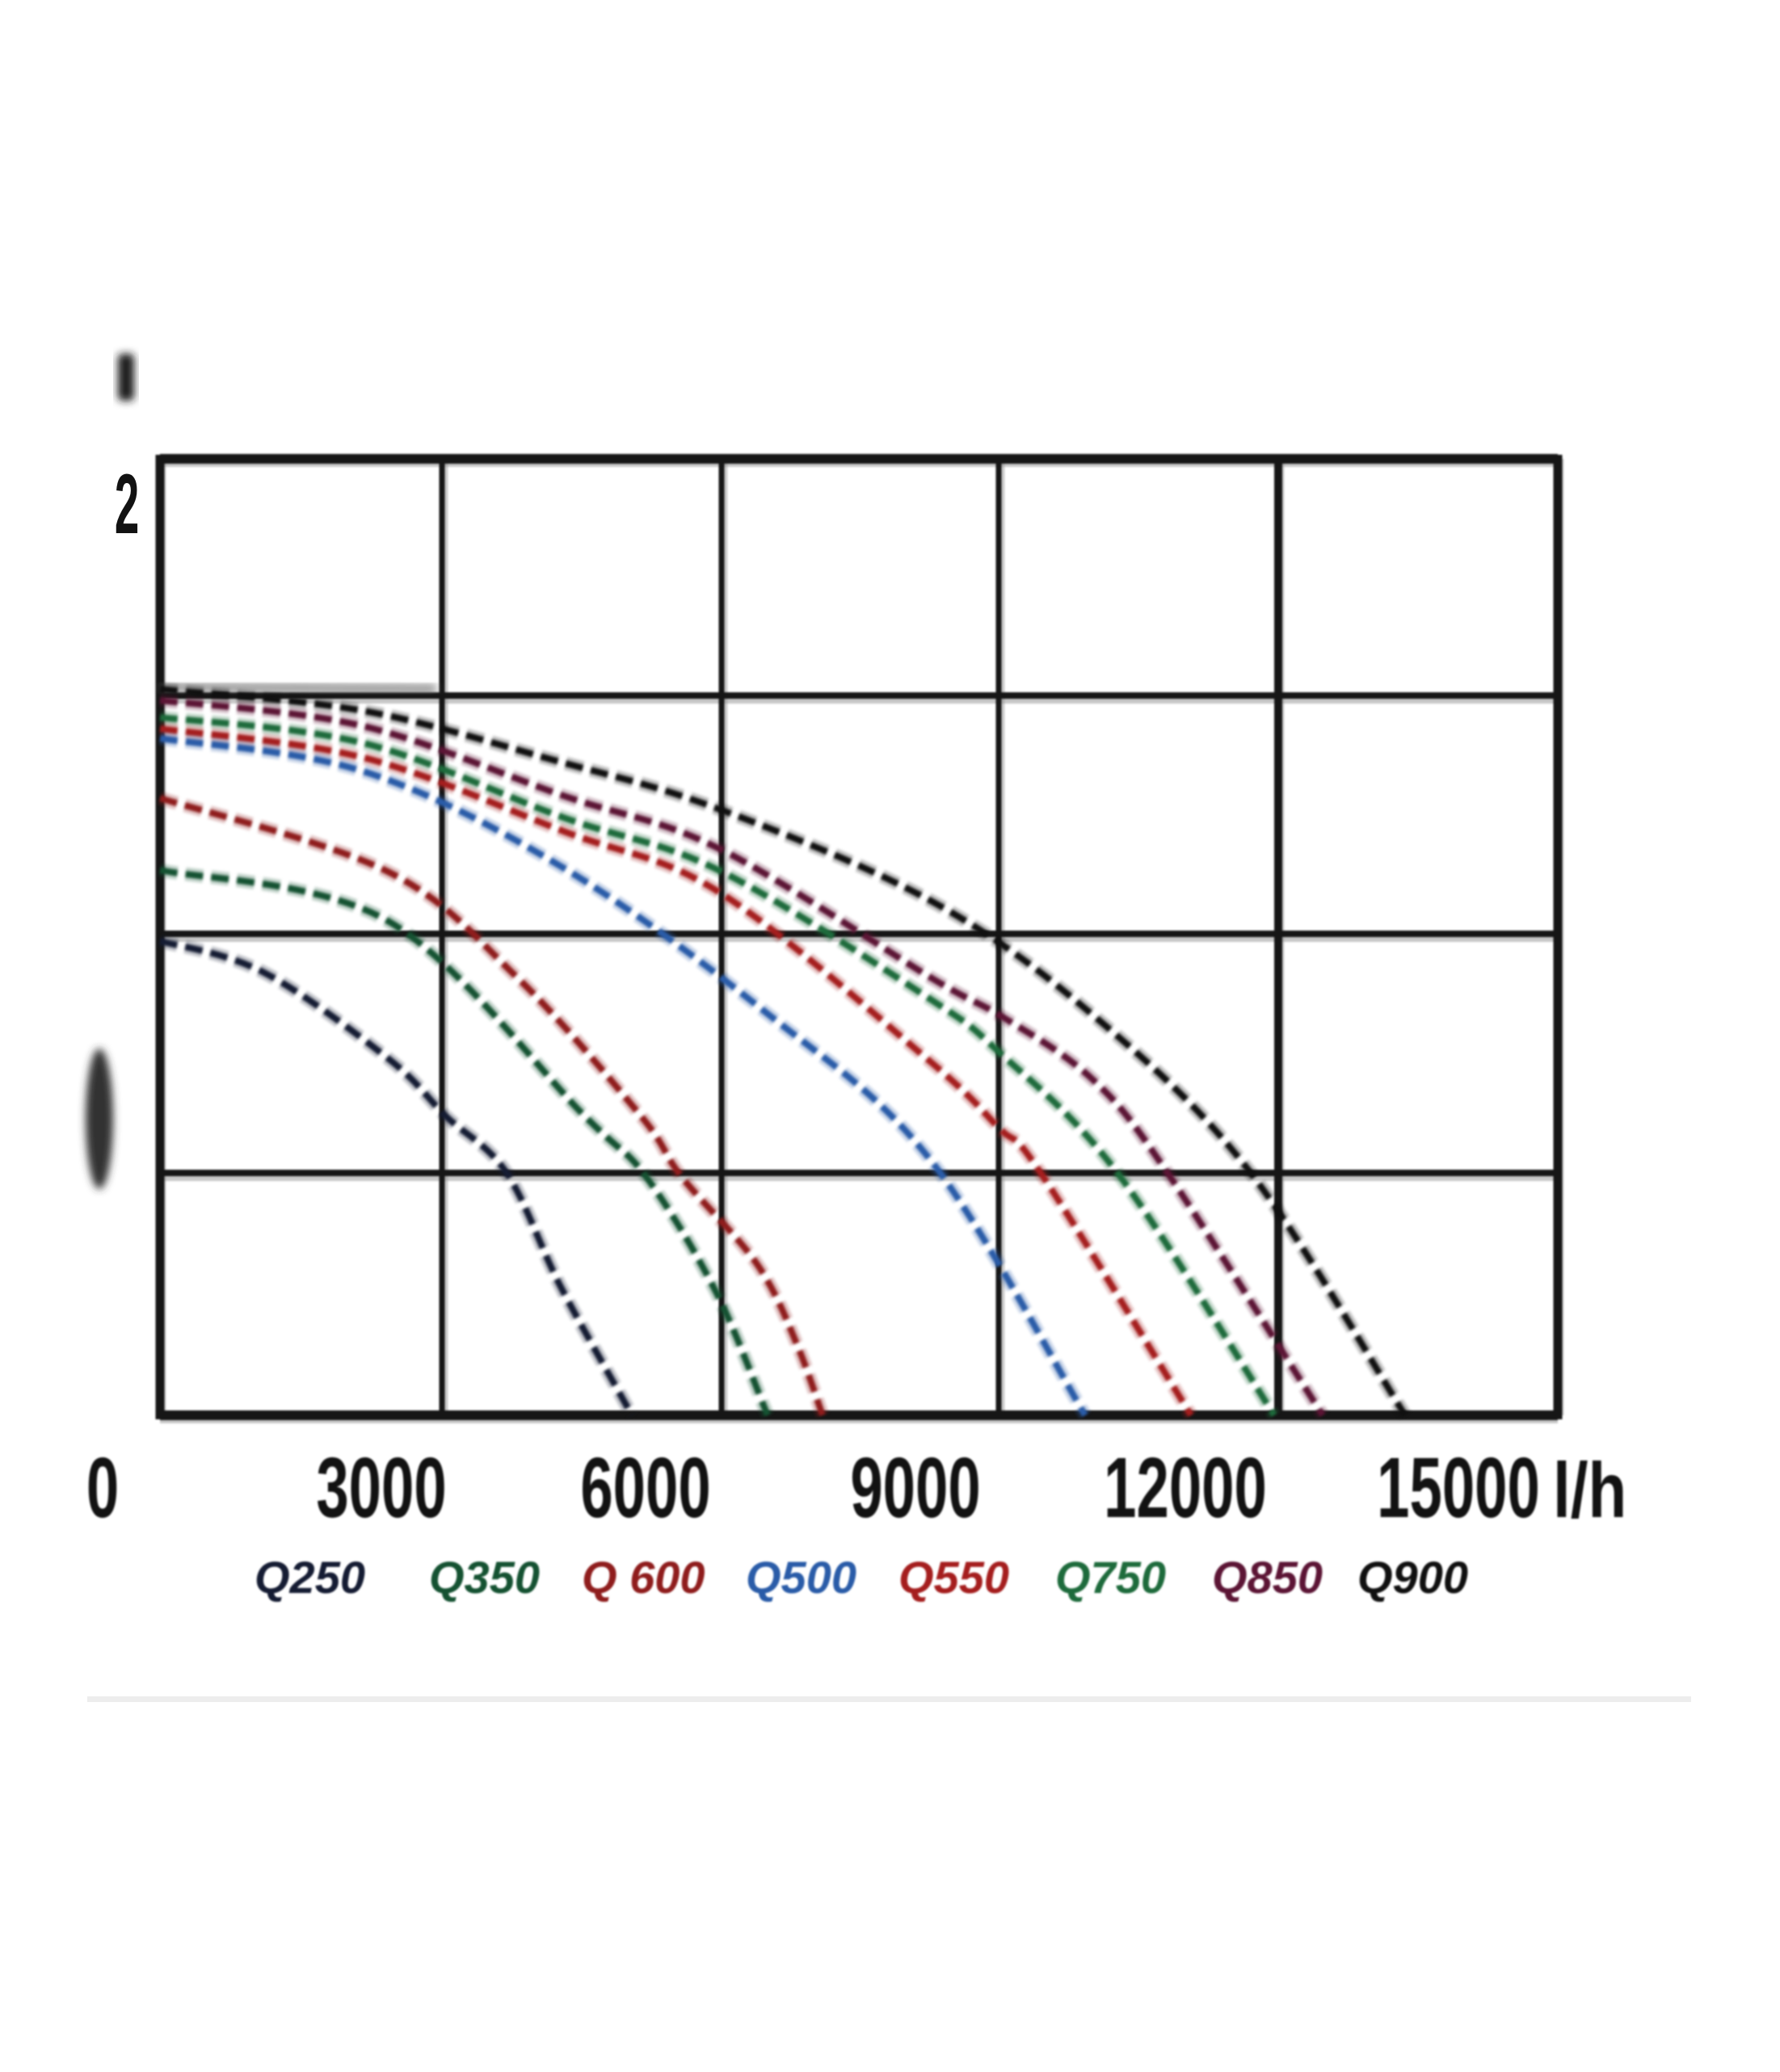 This screenshot has height=2072, width=1780. Describe the element at coordinates (915, 1488) in the screenshot. I see `svg-text: 9000` at that location.